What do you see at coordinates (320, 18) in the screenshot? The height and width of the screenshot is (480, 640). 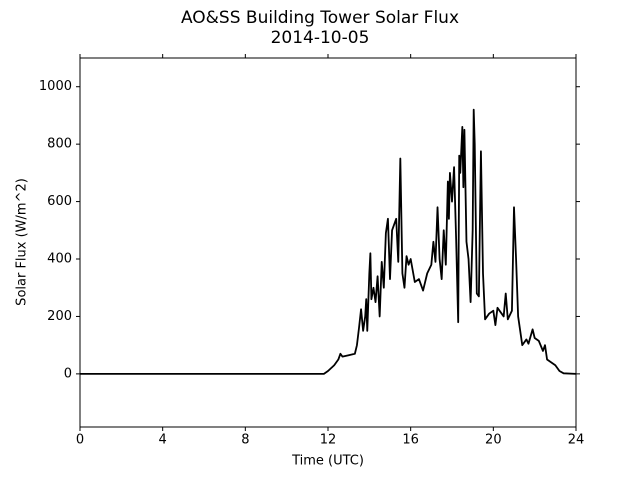 I see `chart-title: AO&SS Building Tower Solar Flux` at bounding box center [320, 18].